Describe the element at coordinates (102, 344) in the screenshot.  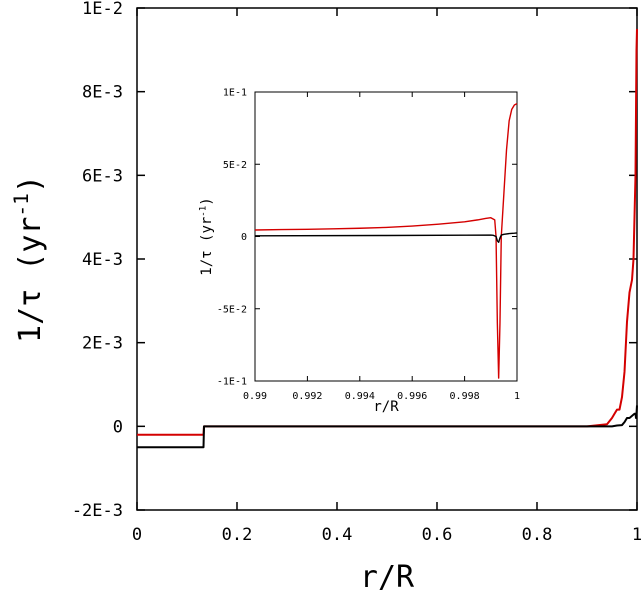
I see `main-y-tick-label: 2E-3` at that location.